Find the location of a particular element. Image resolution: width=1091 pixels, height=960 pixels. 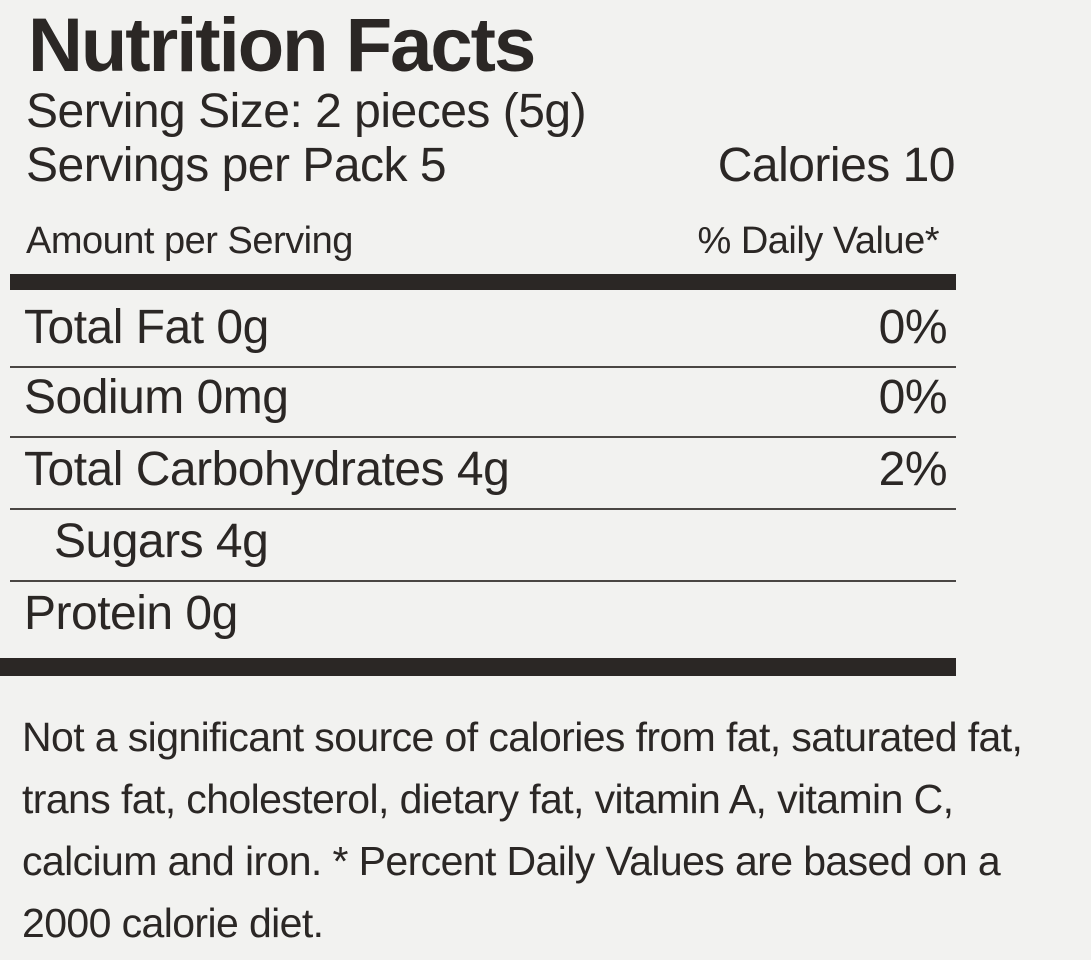

amount-per-serving: Amount per Serving is located at coordinates (189, 241).